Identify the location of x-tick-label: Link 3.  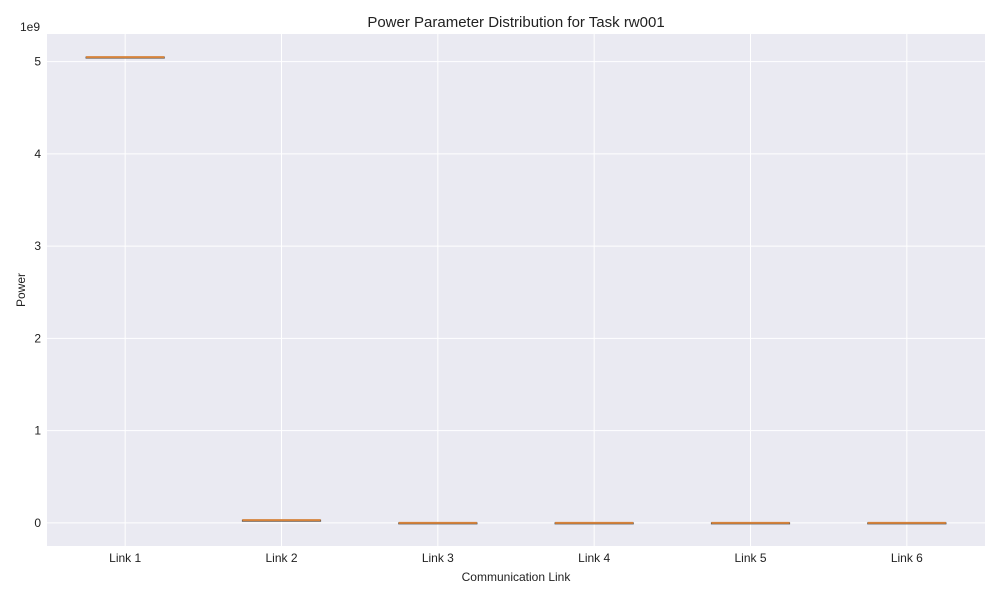
(438, 558).